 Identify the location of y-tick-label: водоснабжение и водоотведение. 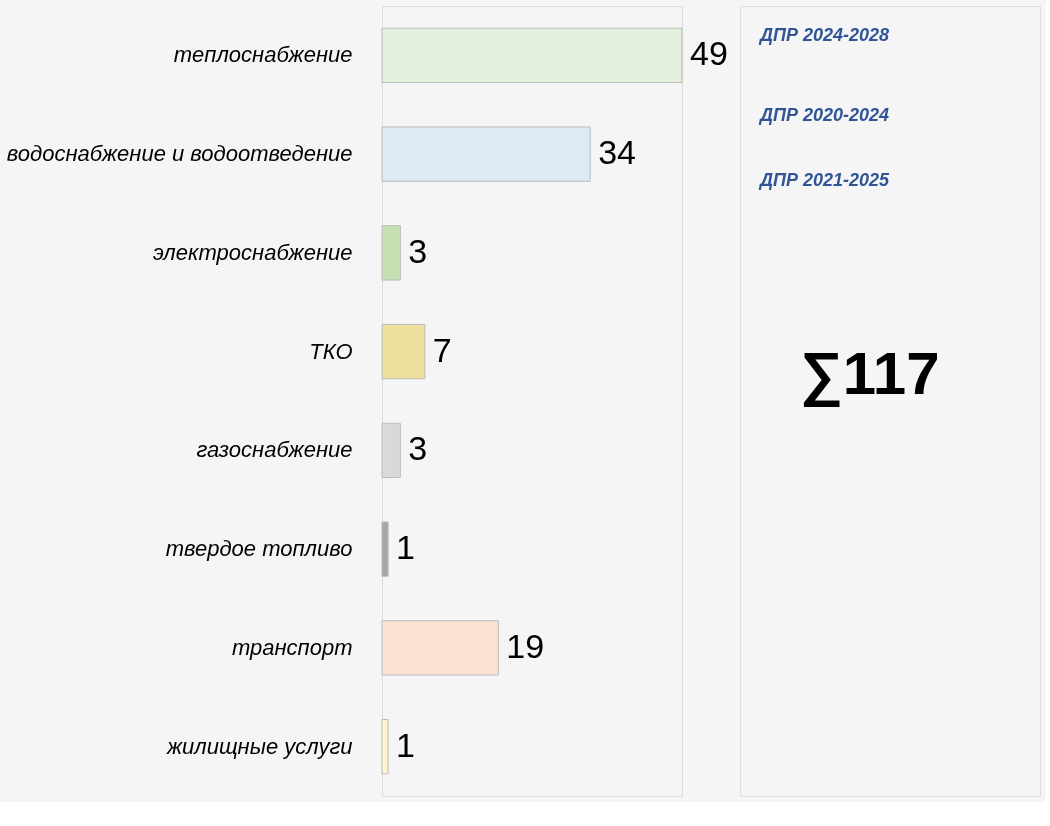
(179, 154).